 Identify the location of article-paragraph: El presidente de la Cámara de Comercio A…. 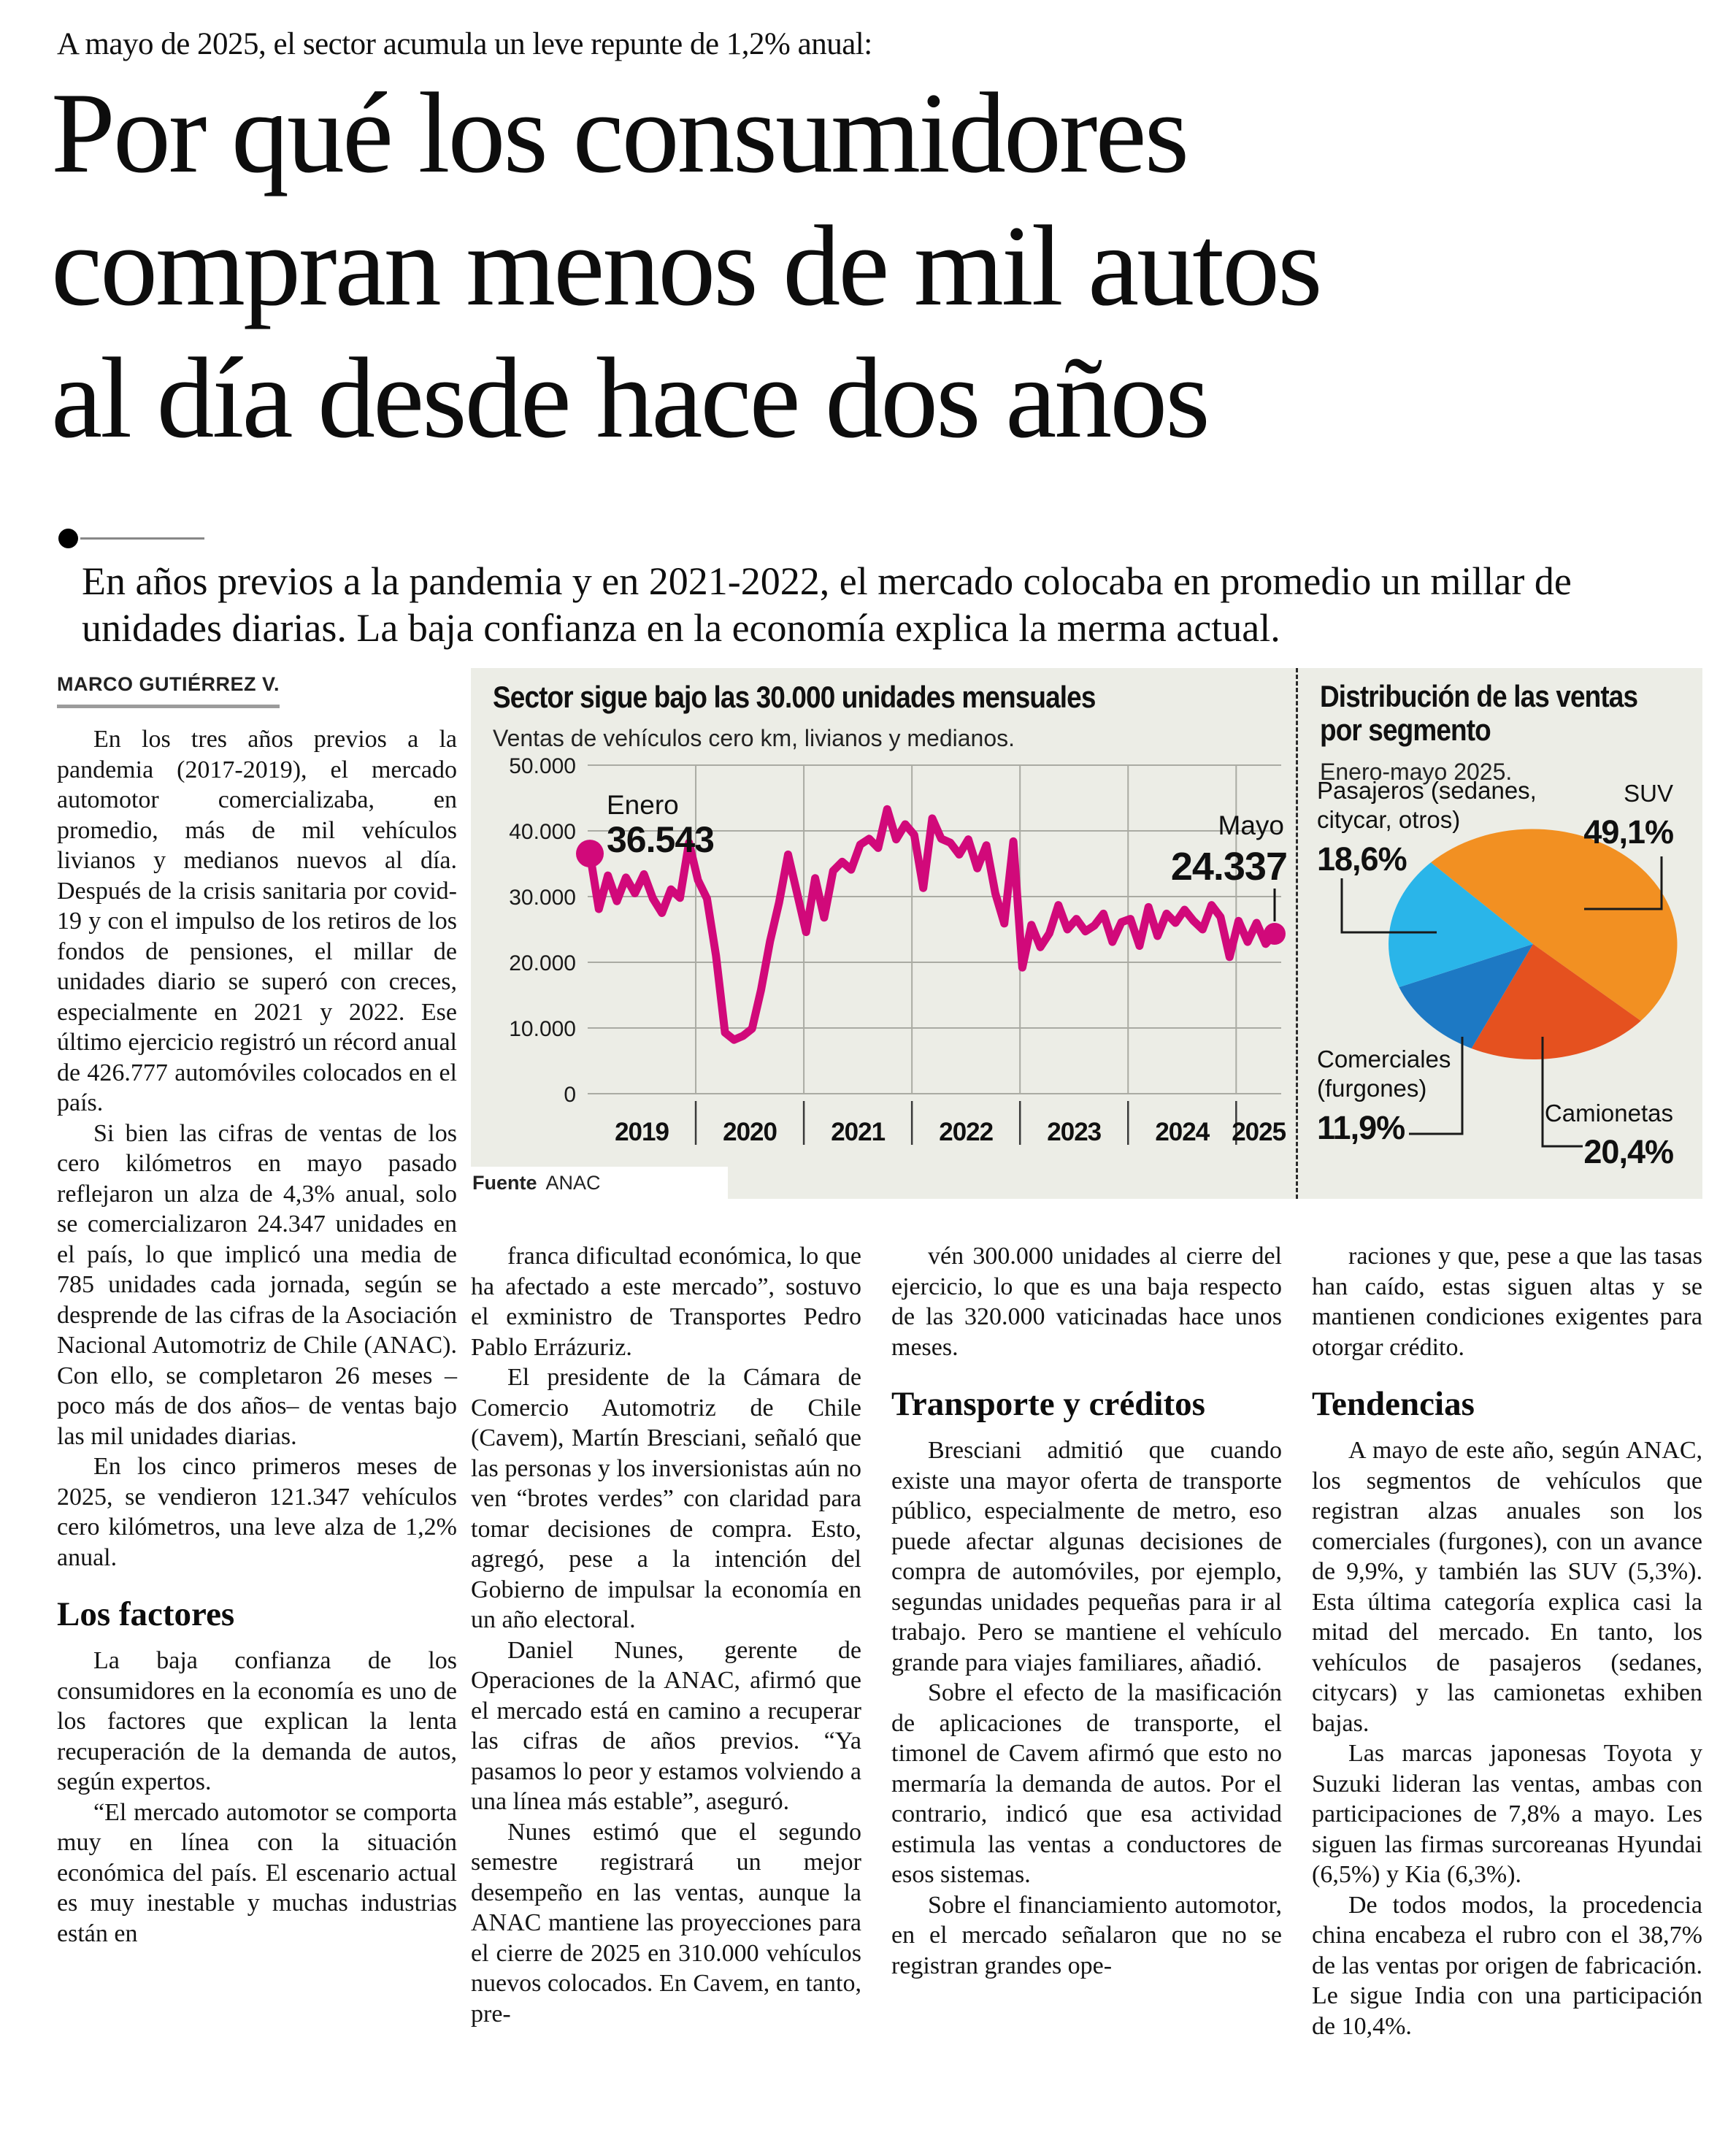
(666, 1498).